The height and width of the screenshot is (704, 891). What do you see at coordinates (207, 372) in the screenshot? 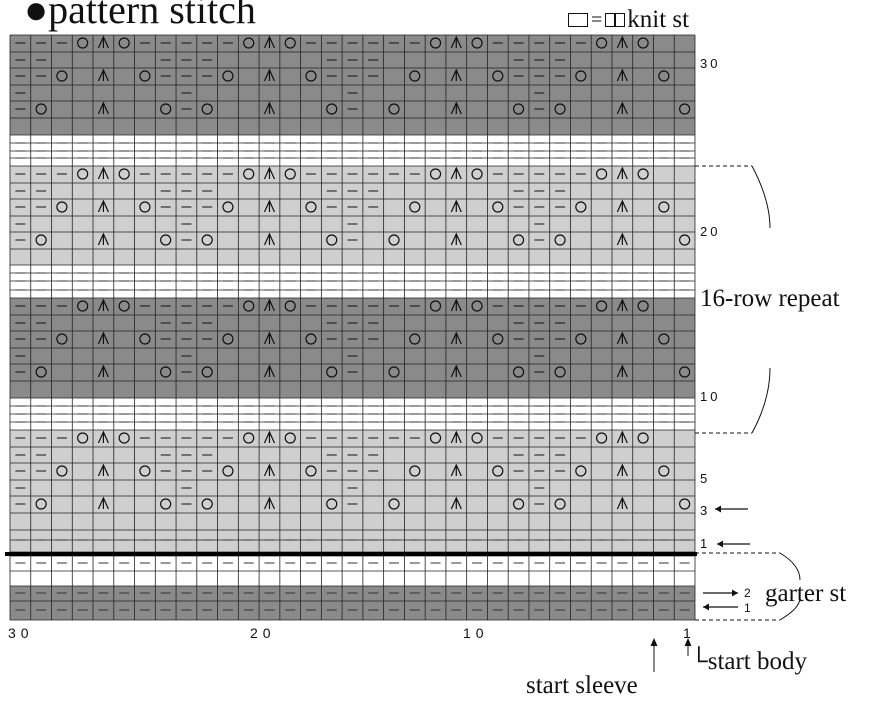
I see `yarn-over-icon-b2-r2-c9` at bounding box center [207, 372].